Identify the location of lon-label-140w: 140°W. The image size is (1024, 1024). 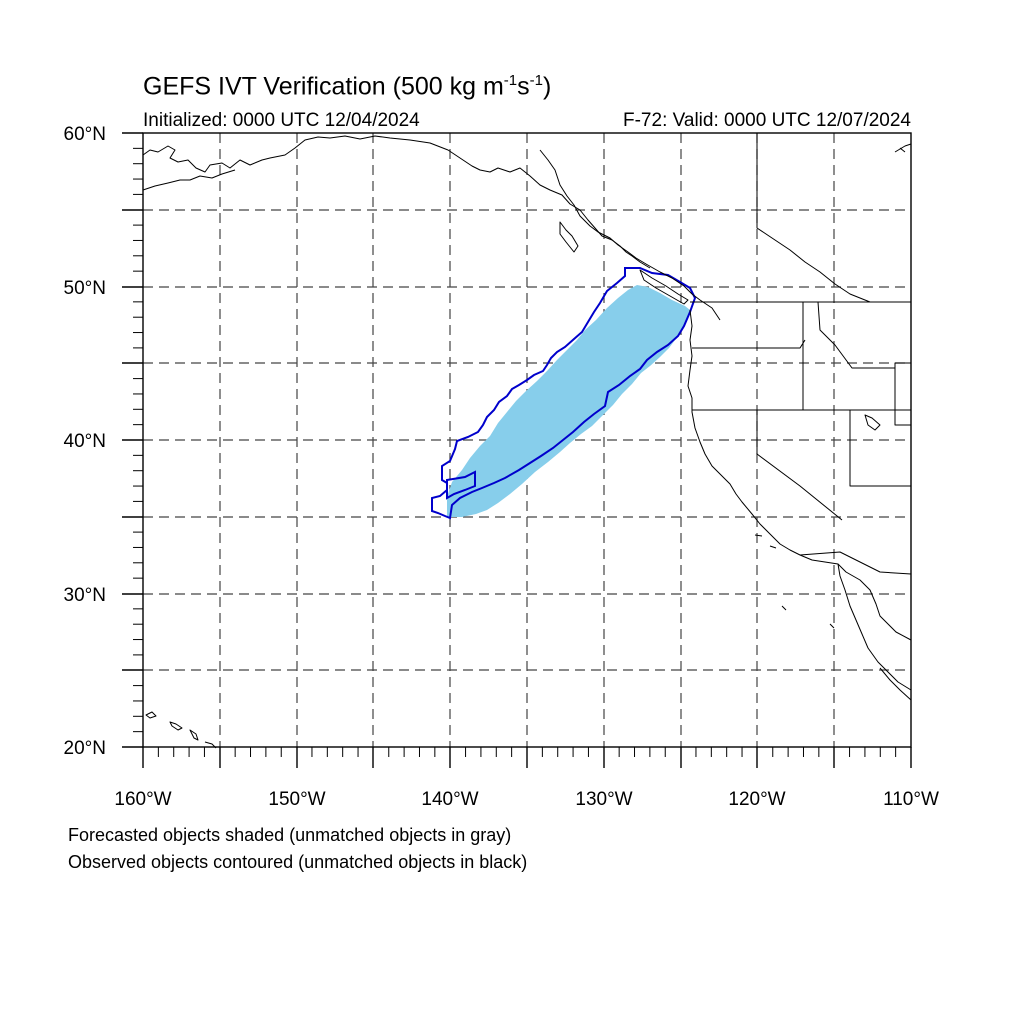
(449, 799).